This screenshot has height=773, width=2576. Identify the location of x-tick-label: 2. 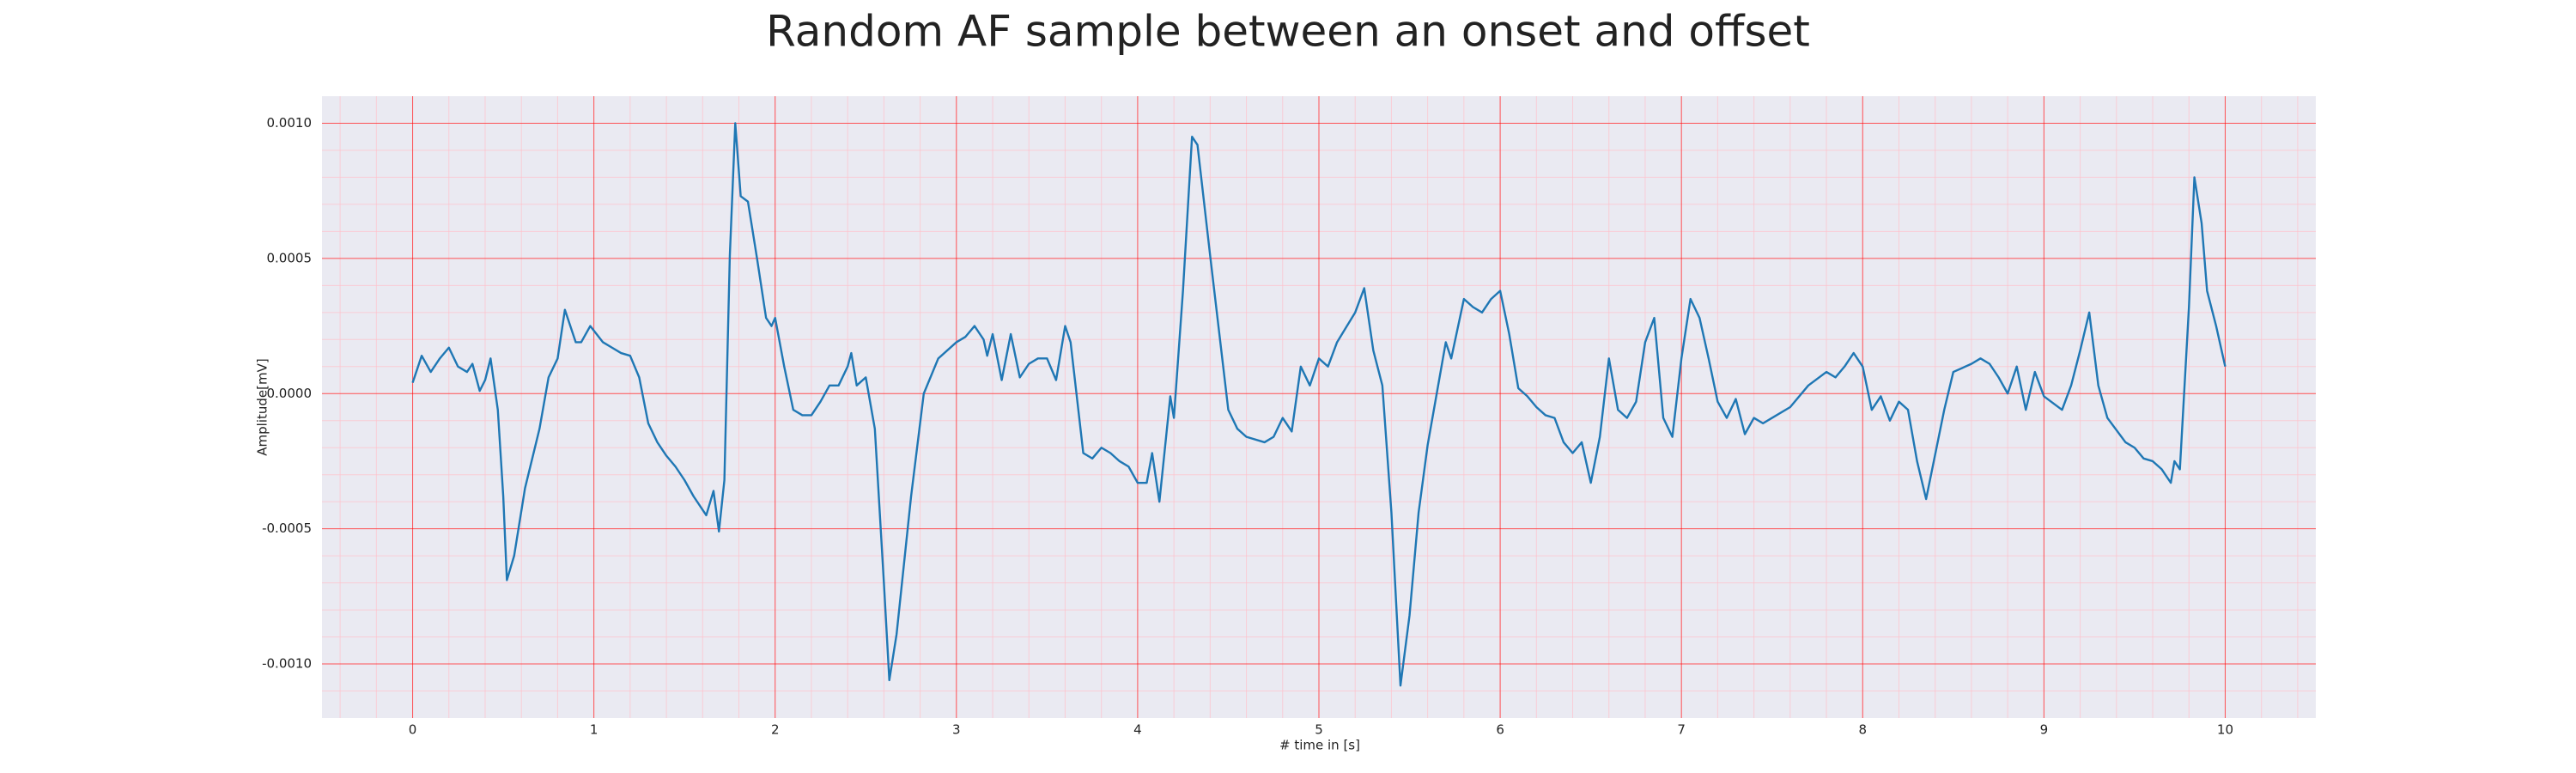
(775, 730).